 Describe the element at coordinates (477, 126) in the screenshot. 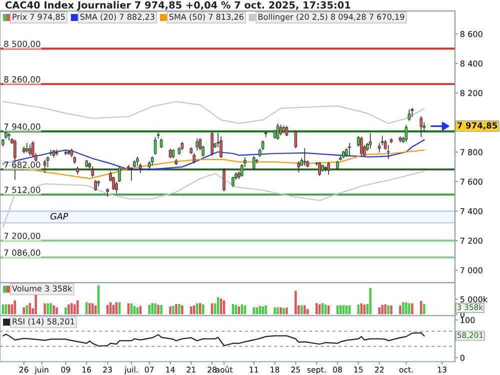

I see `text: 7 974,85` at that location.